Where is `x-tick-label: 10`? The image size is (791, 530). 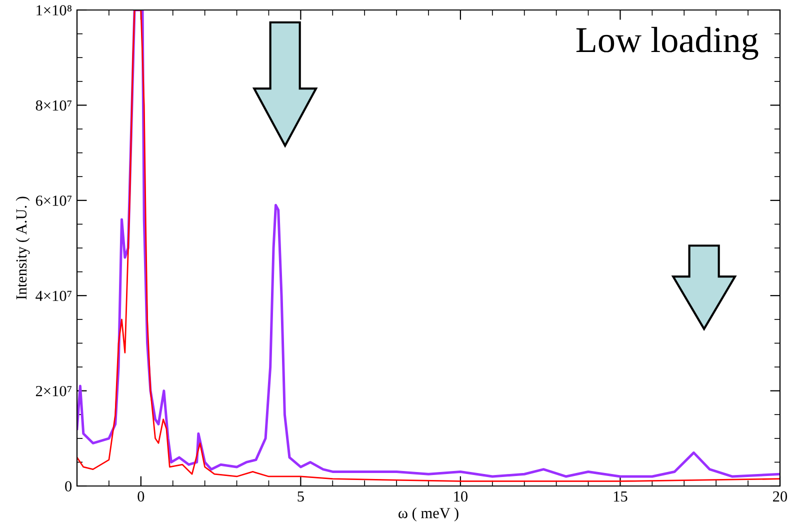
x-tick-label: 10 is located at coordinates (461, 496).